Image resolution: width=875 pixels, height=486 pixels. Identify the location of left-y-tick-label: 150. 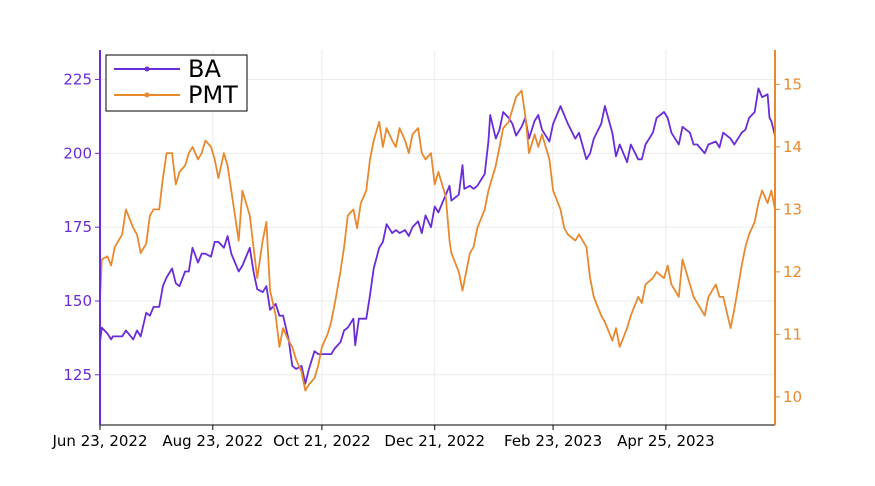
(77, 301).